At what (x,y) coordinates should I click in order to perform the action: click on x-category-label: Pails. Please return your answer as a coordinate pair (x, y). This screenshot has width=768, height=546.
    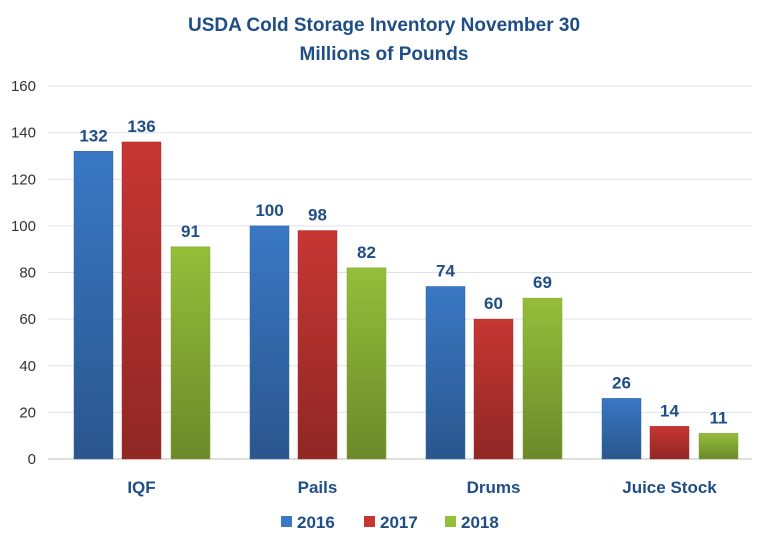
    Looking at the image, I should click on (318, 487).